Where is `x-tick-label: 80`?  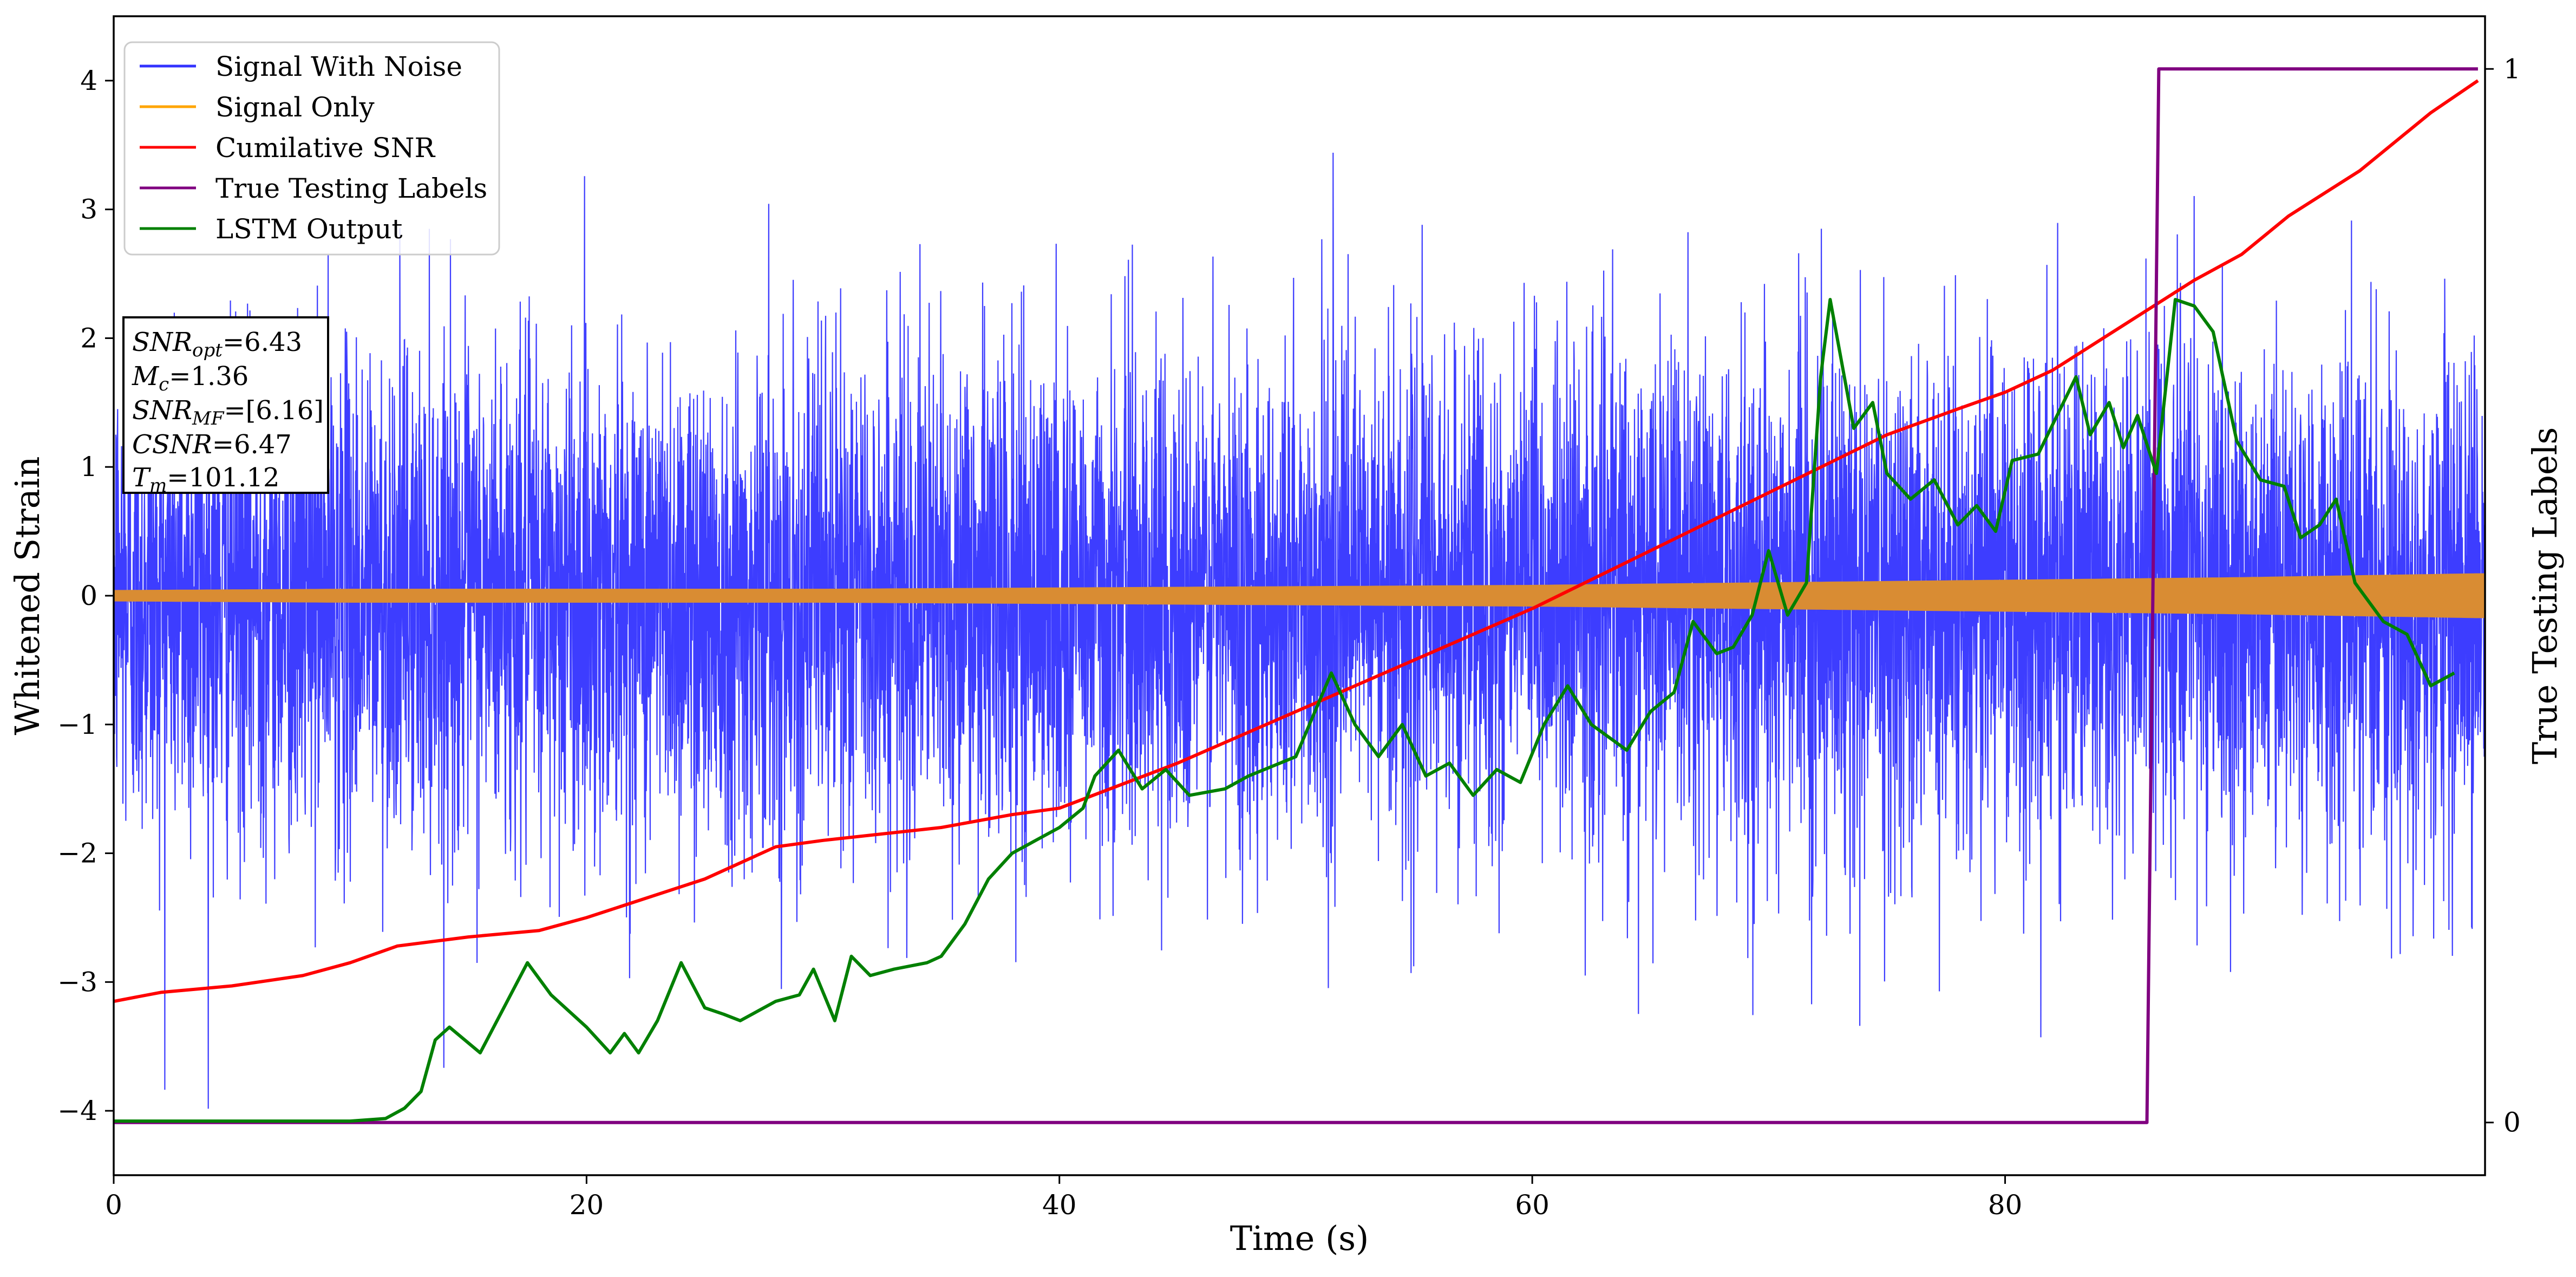 x-tick-label: 80 is located at coordinates (2005, 1205).